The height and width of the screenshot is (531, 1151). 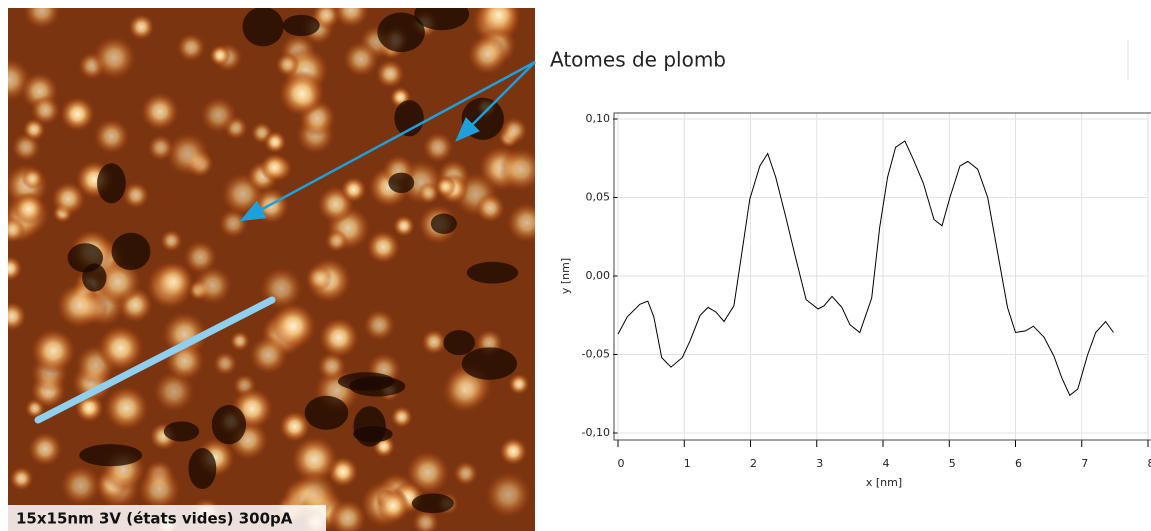 I want to click on profile-line, so click(x=155, y=360).